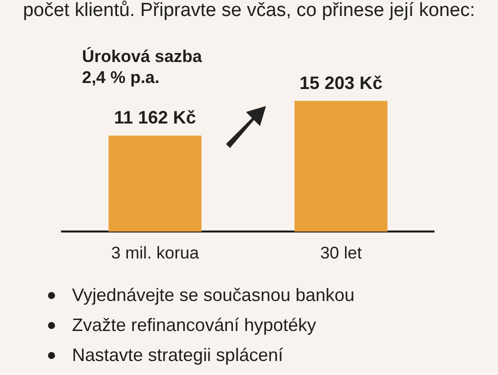 This screenshot has height=375, width=498. What do you see at coordinates (341, 82) in the screenshot?
I see `data-label: 15 203 Kč` at bounding box center [341, 82].